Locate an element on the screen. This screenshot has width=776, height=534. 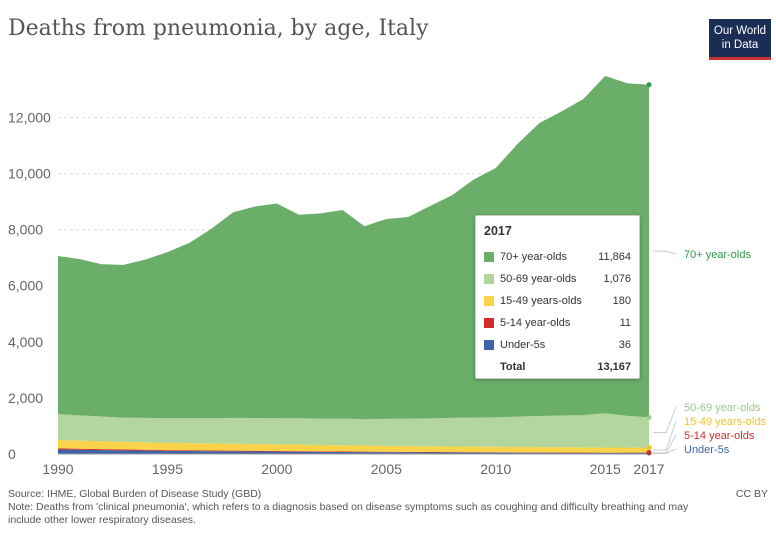
tooltip-total-value: 13,167 is located at coordinates (614, 367).